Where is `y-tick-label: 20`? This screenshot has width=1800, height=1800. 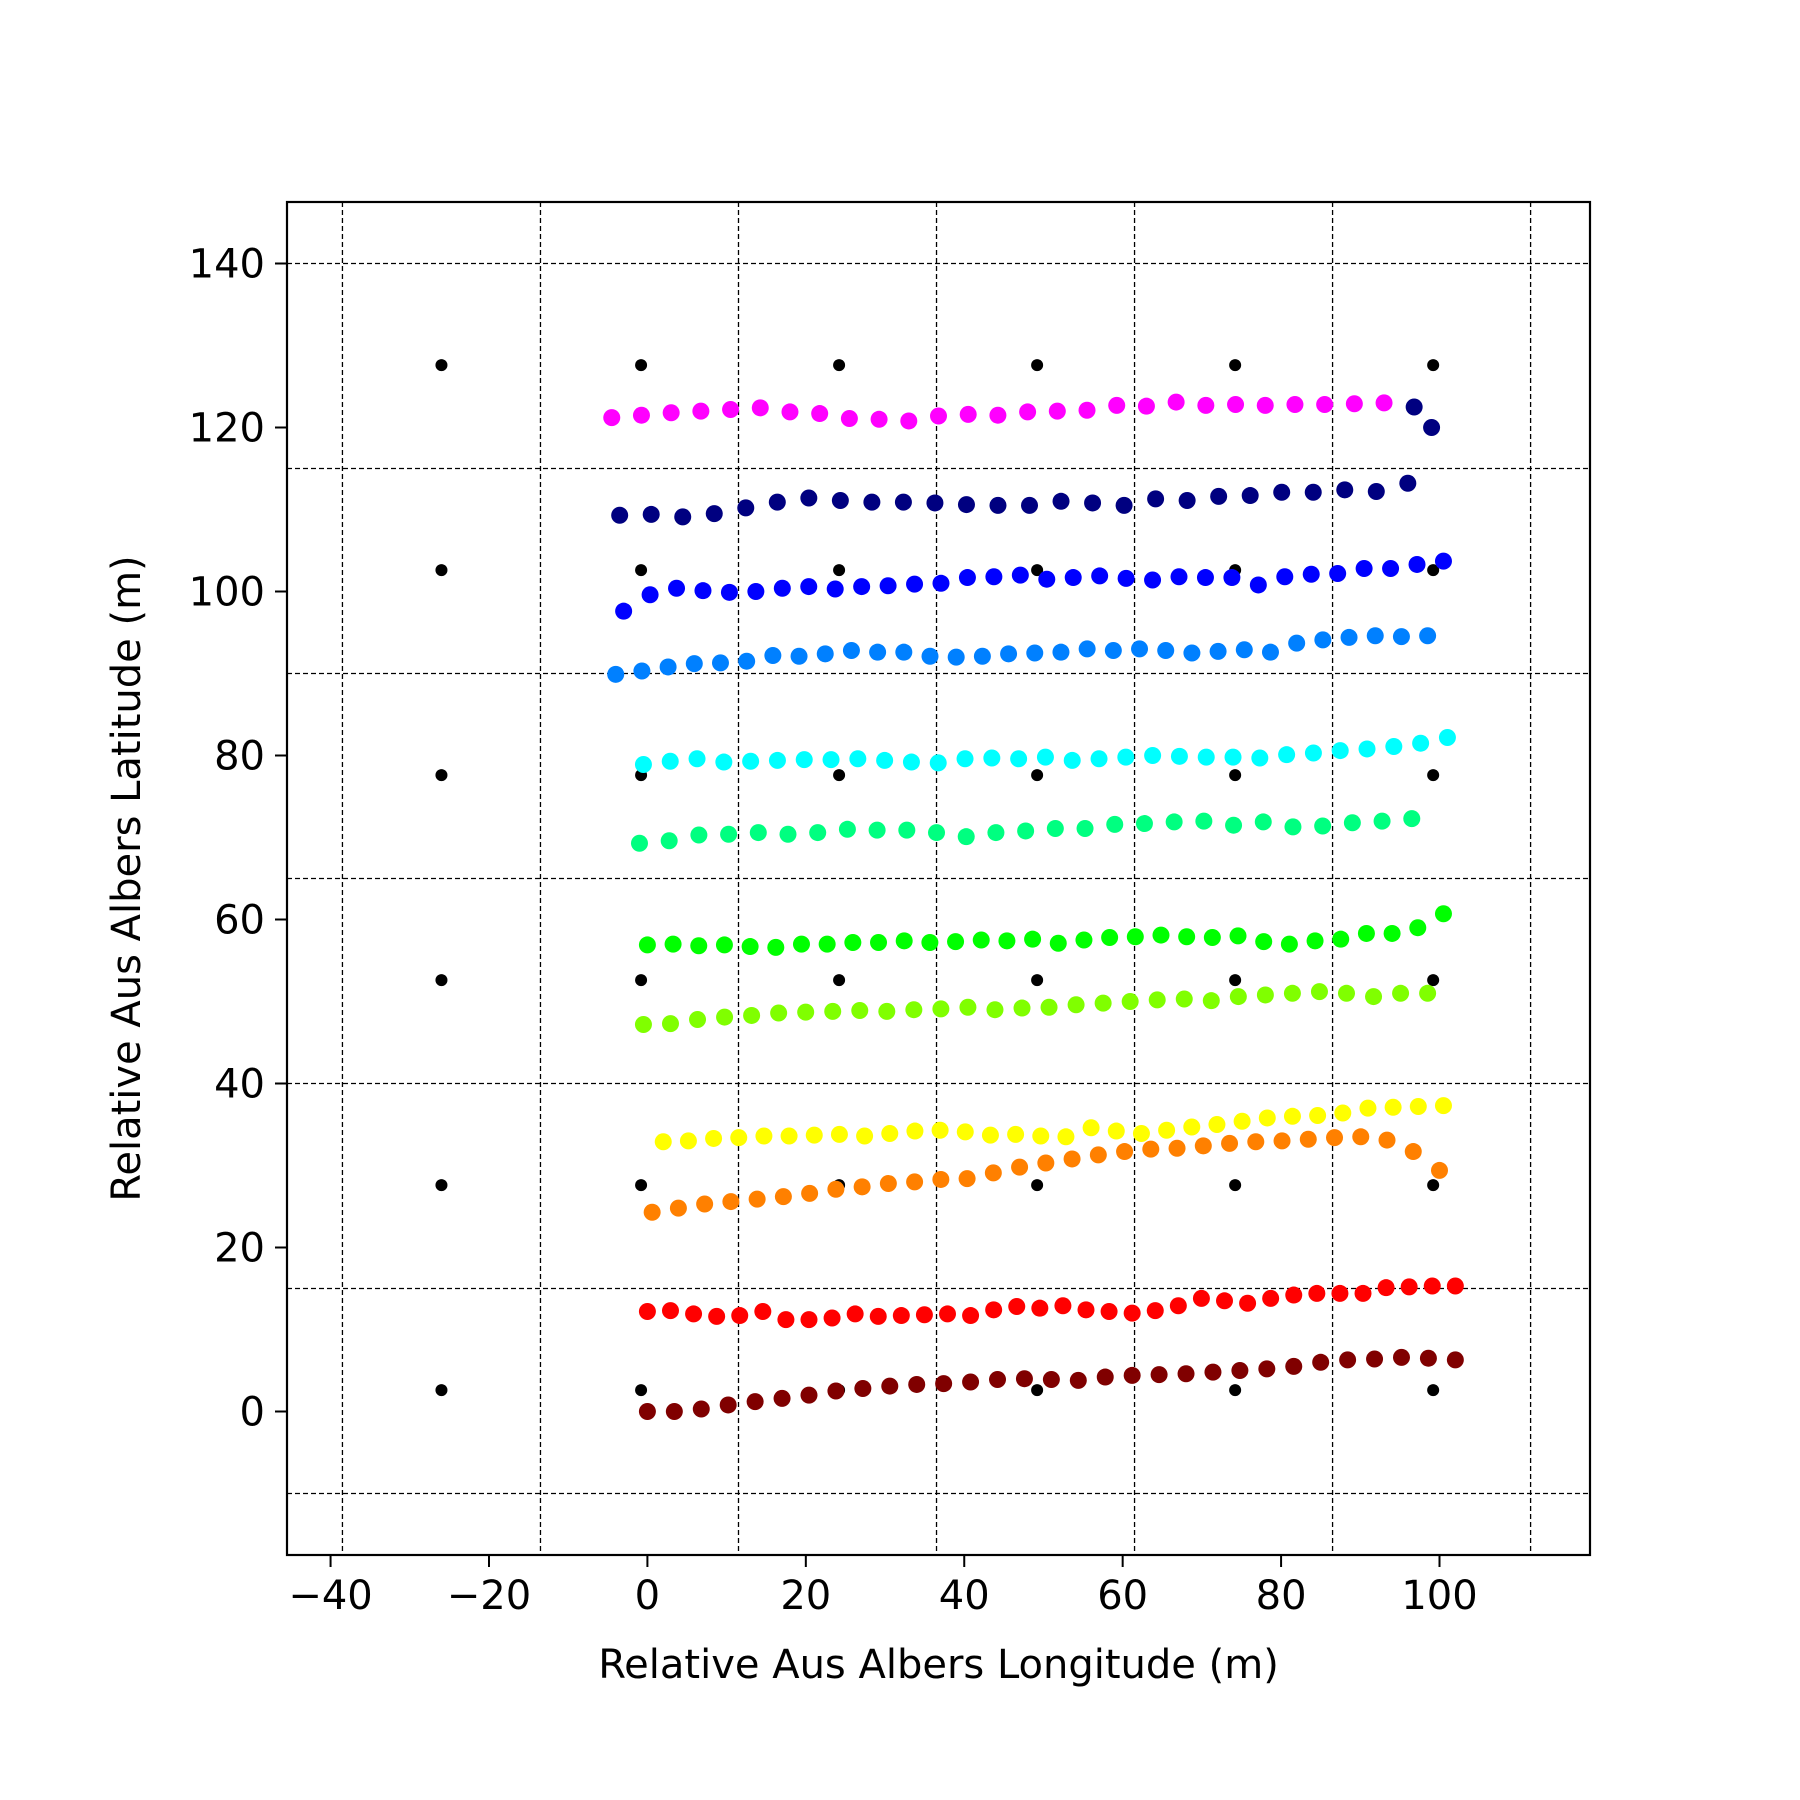
y-tick-label: 20 is located at coordinates (239, 1249).